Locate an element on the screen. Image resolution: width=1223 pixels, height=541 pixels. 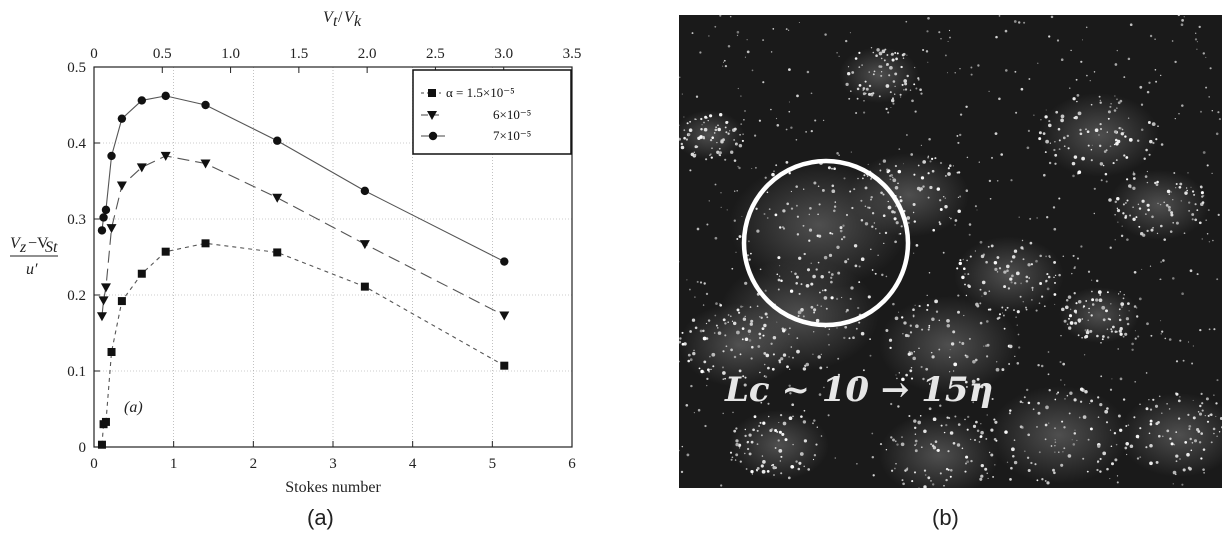
top-x-axis-label: V t / V k is located at coordinates (342, 19).